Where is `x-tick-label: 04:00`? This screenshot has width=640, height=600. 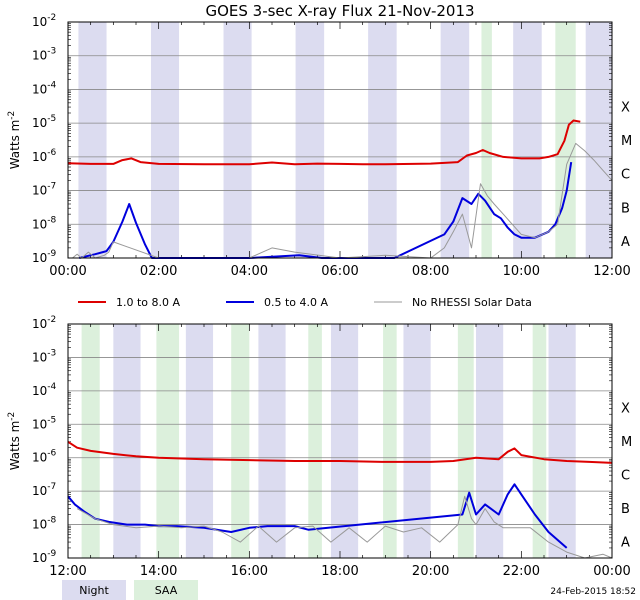
x-tick-label: 04:00 is located at coordinates (249, 271).